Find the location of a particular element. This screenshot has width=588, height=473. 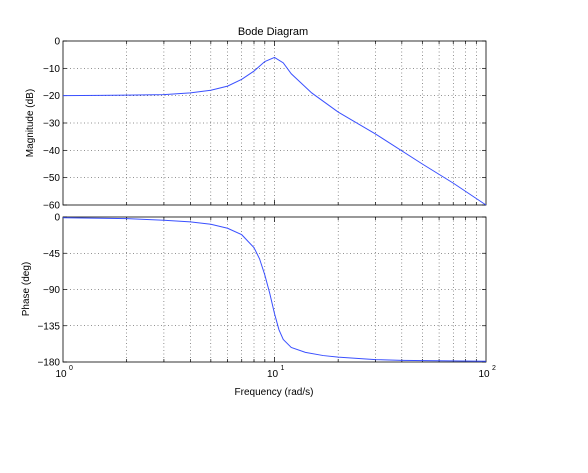

x-tick-label-exponent: 1 is located at coordinates (283, 368).